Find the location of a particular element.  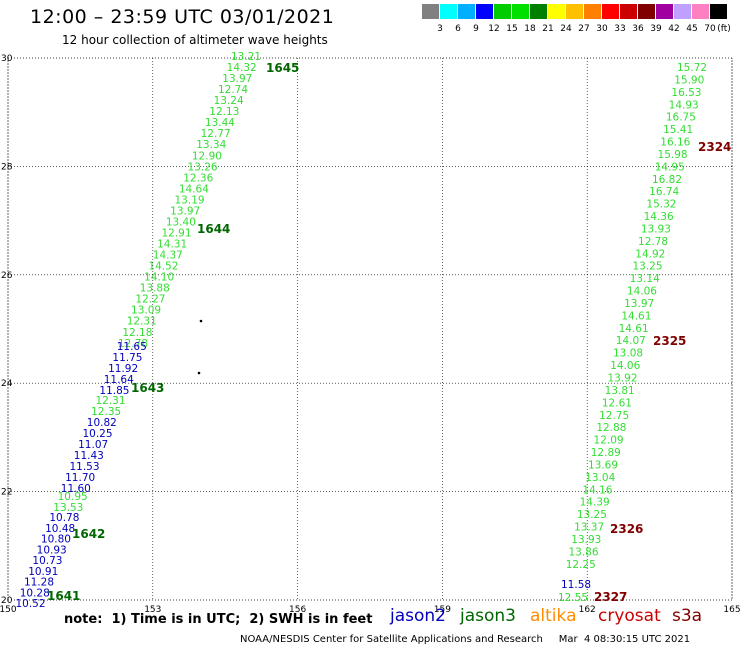

wave-height-value: 13.53 is located at coordinates (68, 508).